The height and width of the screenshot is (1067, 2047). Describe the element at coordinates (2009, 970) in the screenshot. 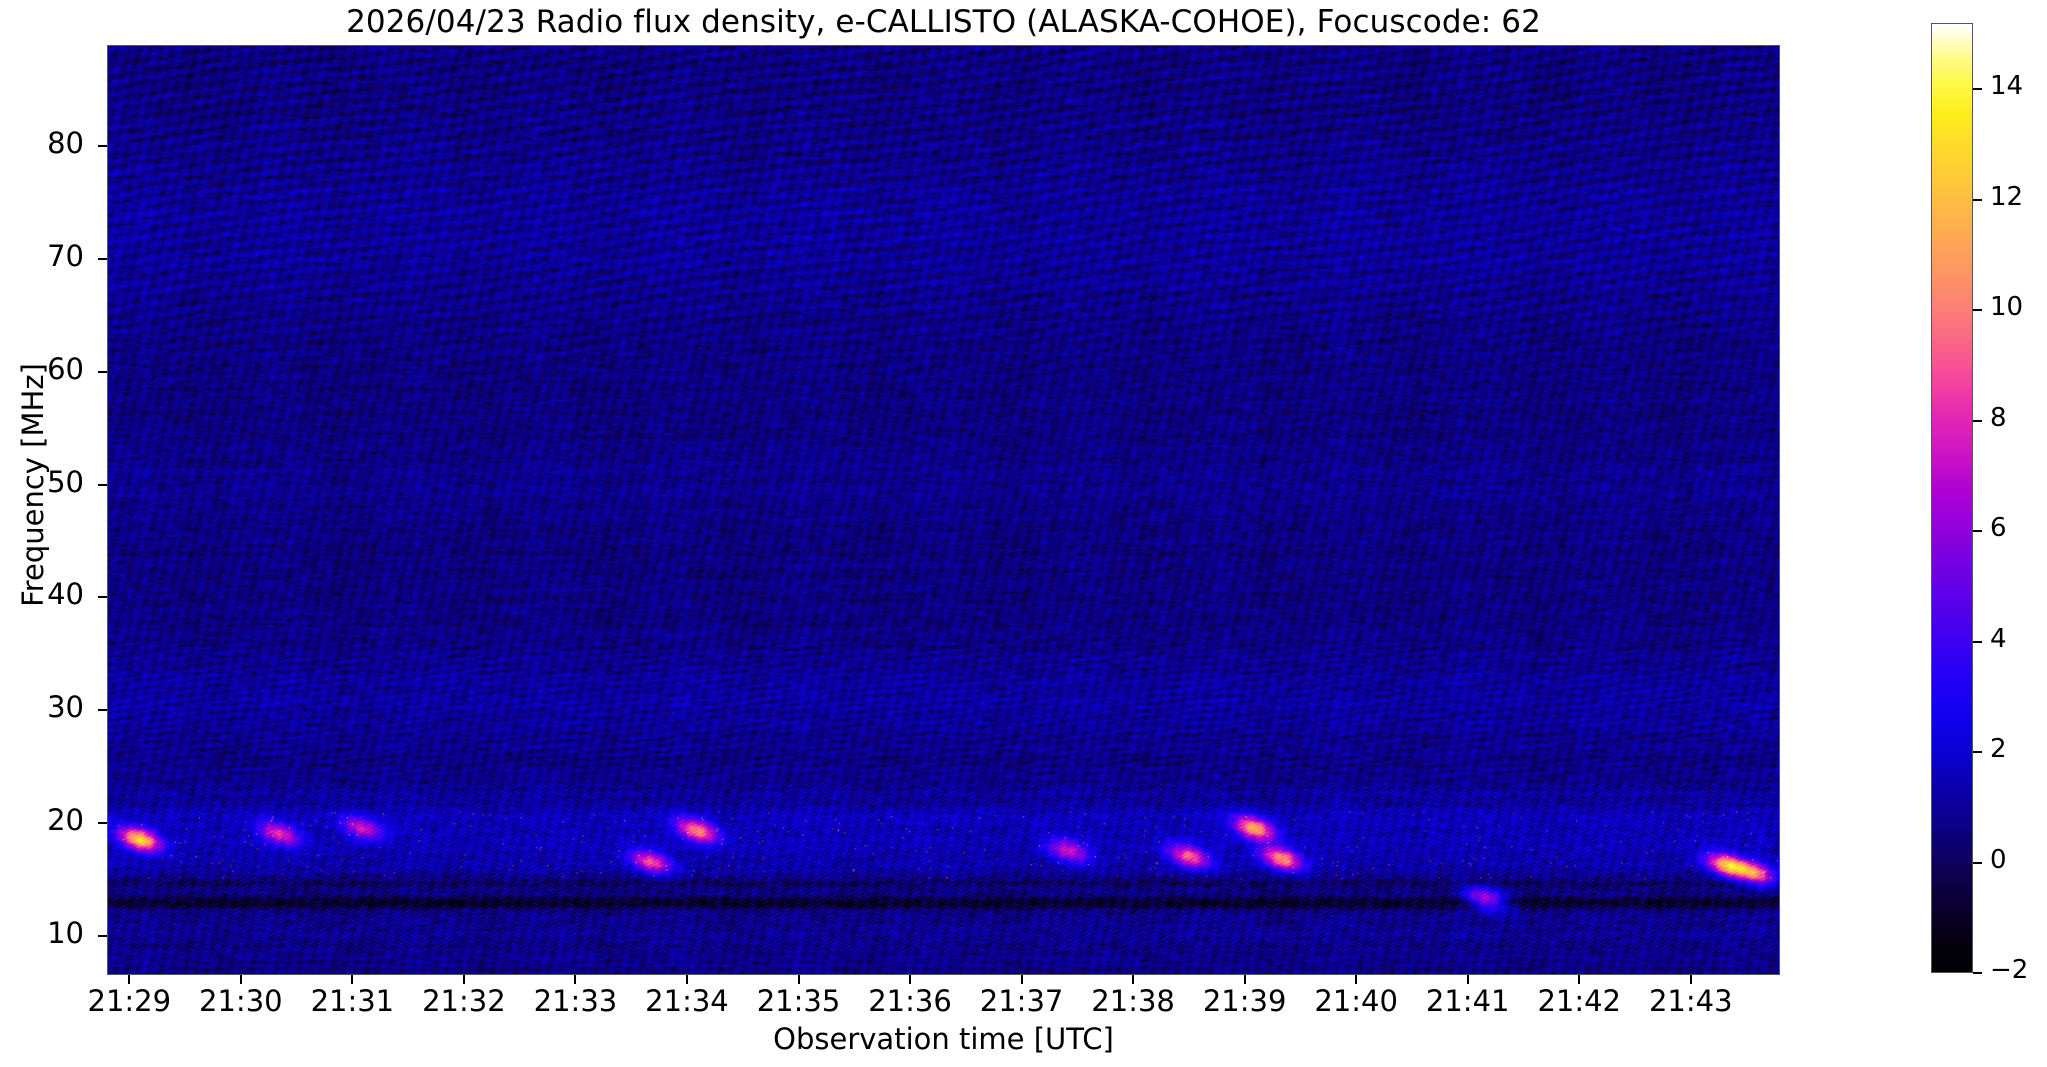

I see `colorbar-tick-label: −2` at that location.